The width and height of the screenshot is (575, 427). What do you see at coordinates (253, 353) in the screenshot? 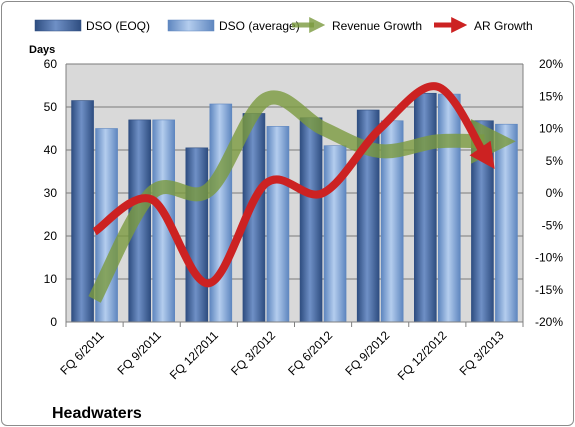
I see `x-tick-label: FQ 3/2012` at bounding box center [253, 353].